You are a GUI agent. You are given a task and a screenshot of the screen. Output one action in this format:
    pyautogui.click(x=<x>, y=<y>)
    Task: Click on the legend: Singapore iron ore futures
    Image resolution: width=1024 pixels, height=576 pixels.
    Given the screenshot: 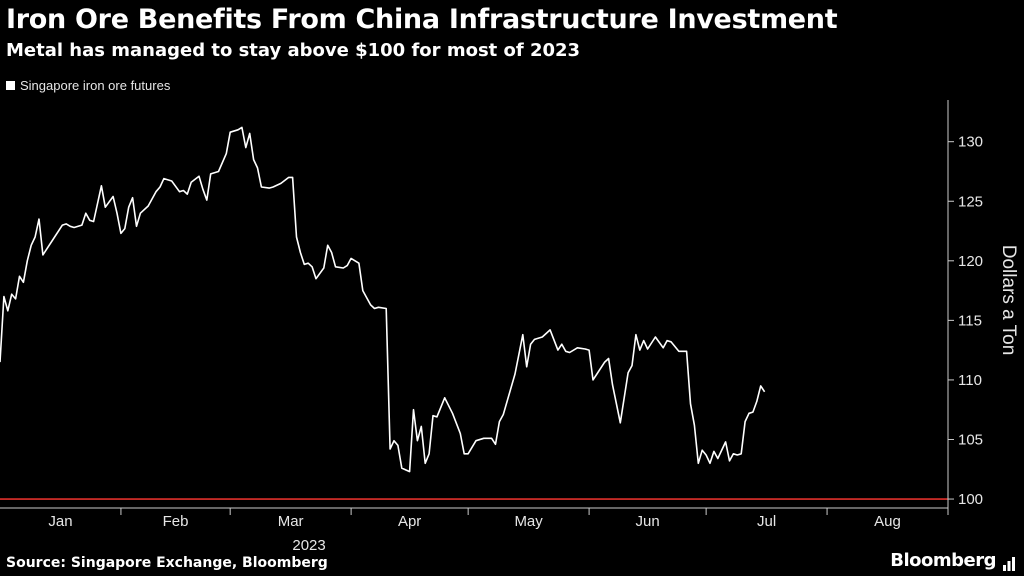 What is the action you would take?
    pyautogui.click(x=88, y=85)
    